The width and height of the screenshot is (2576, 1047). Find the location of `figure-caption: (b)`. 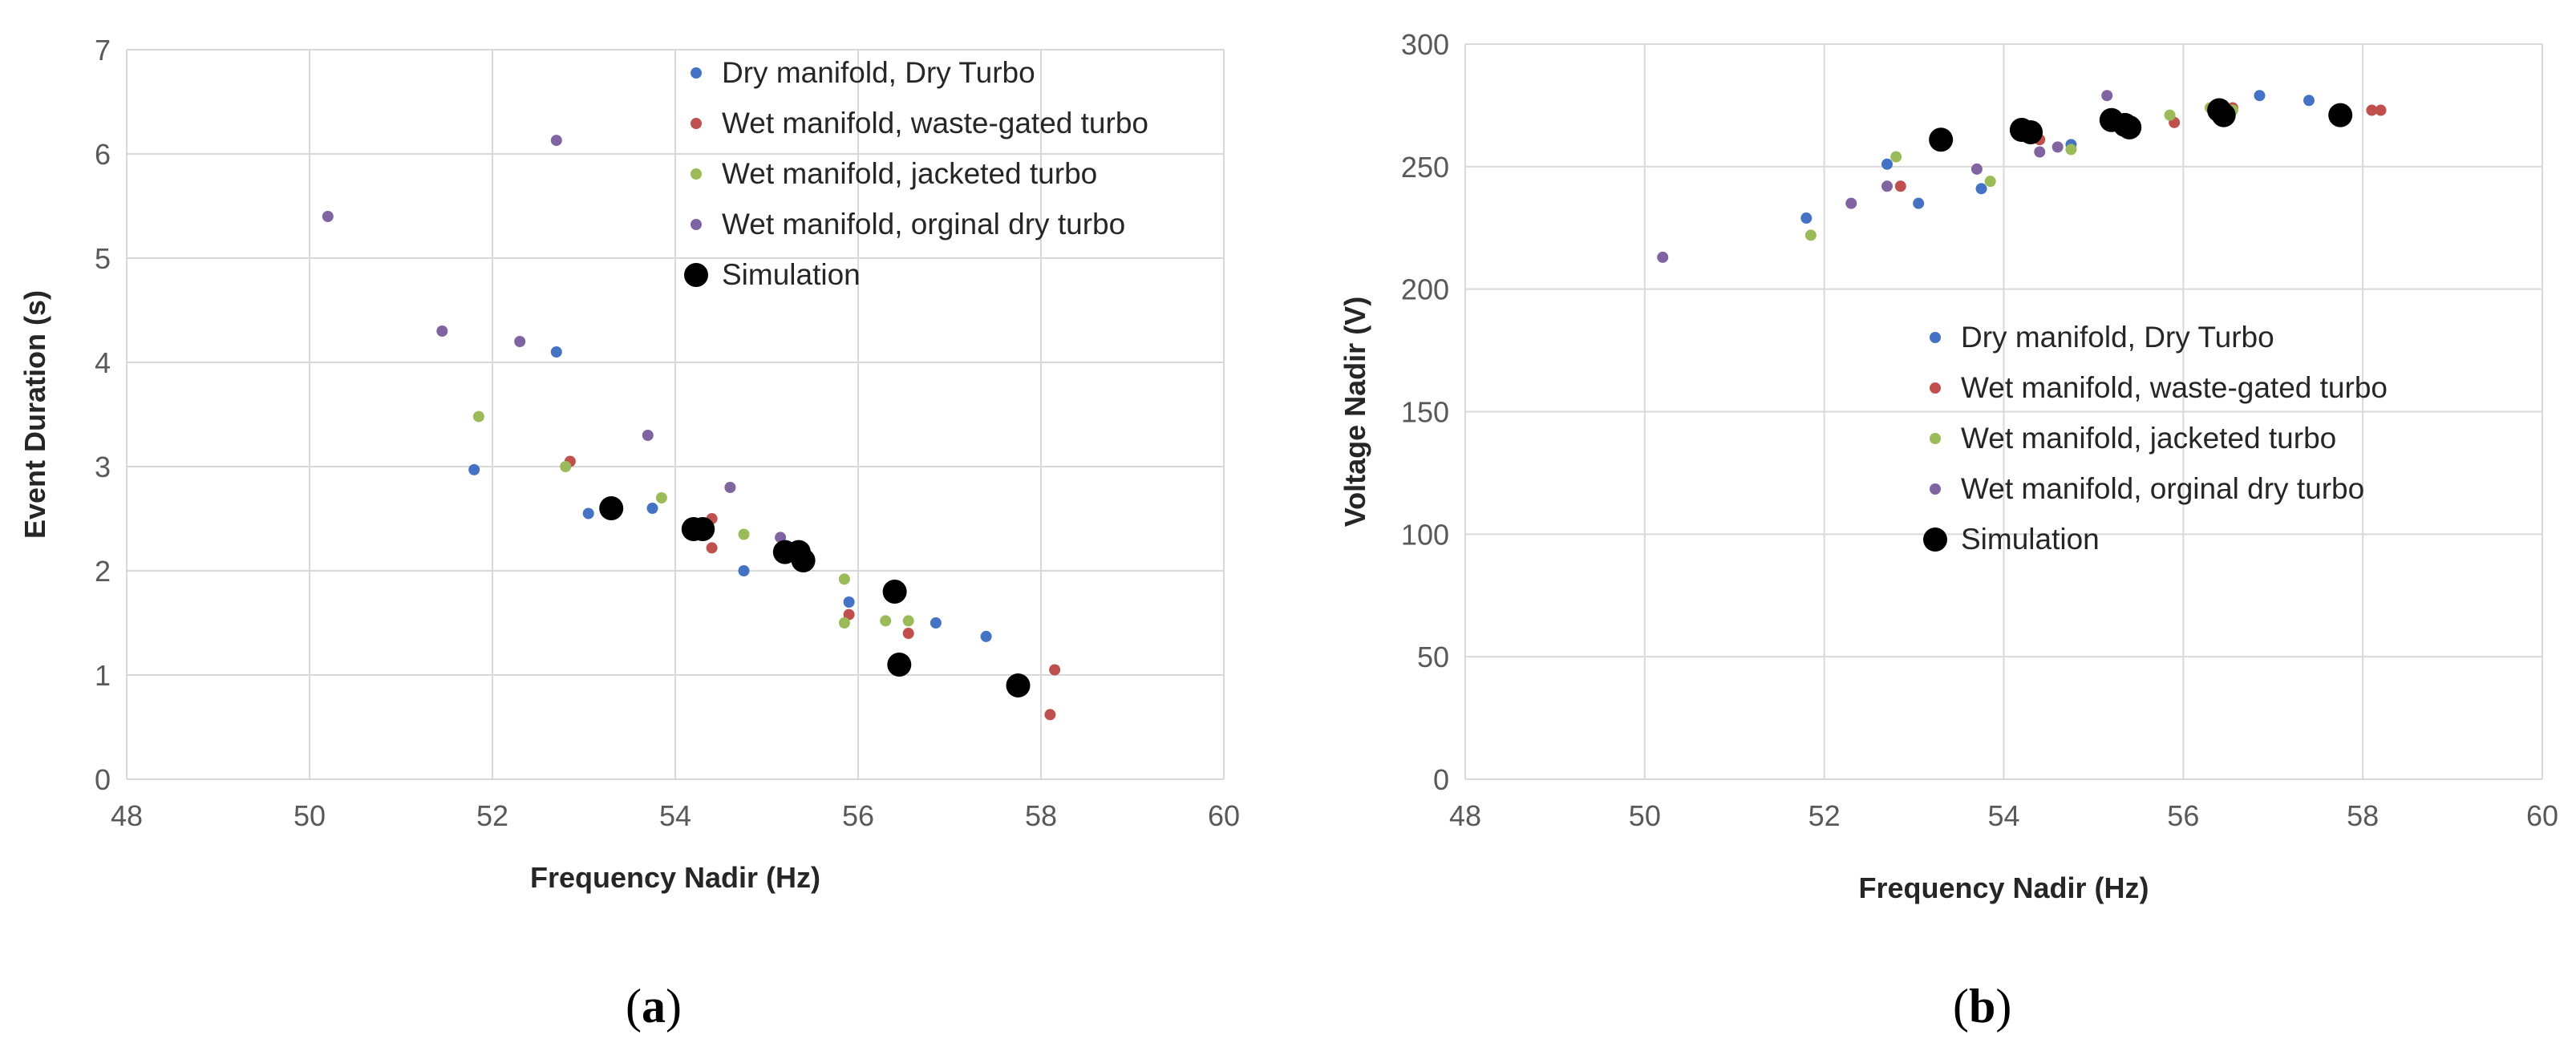

figure-caption: (b) is located at coordinates (1982, 1007).